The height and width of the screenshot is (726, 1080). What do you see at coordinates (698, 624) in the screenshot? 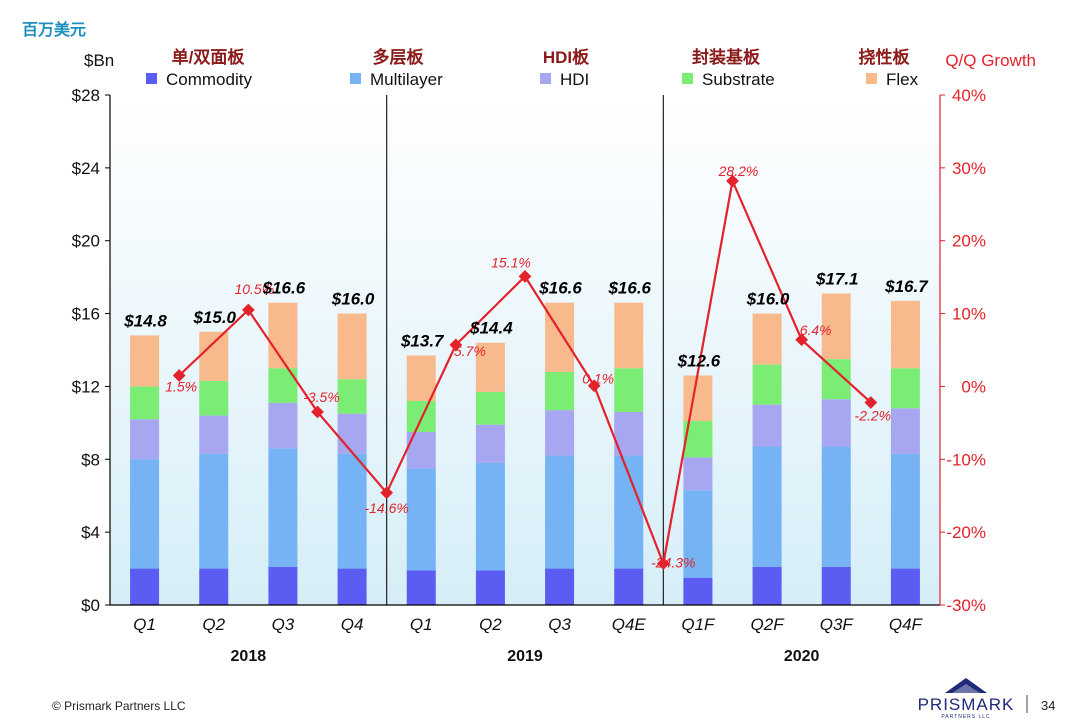
I see `x-tick-label: Q1F` at bounding box center [698, 624].